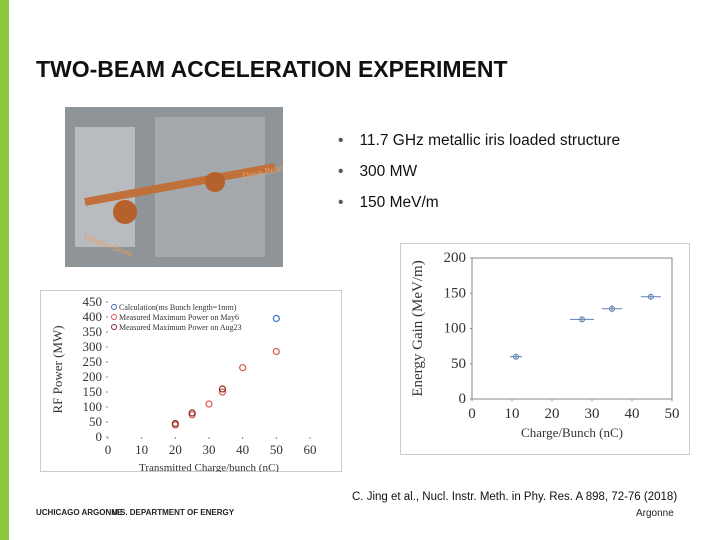 The width and height of the screenshot is (720, 540). Describe the element at coordinates (57, 369) in the screenshot. I see `y-axis-label: RF Power (MW)` at that location.